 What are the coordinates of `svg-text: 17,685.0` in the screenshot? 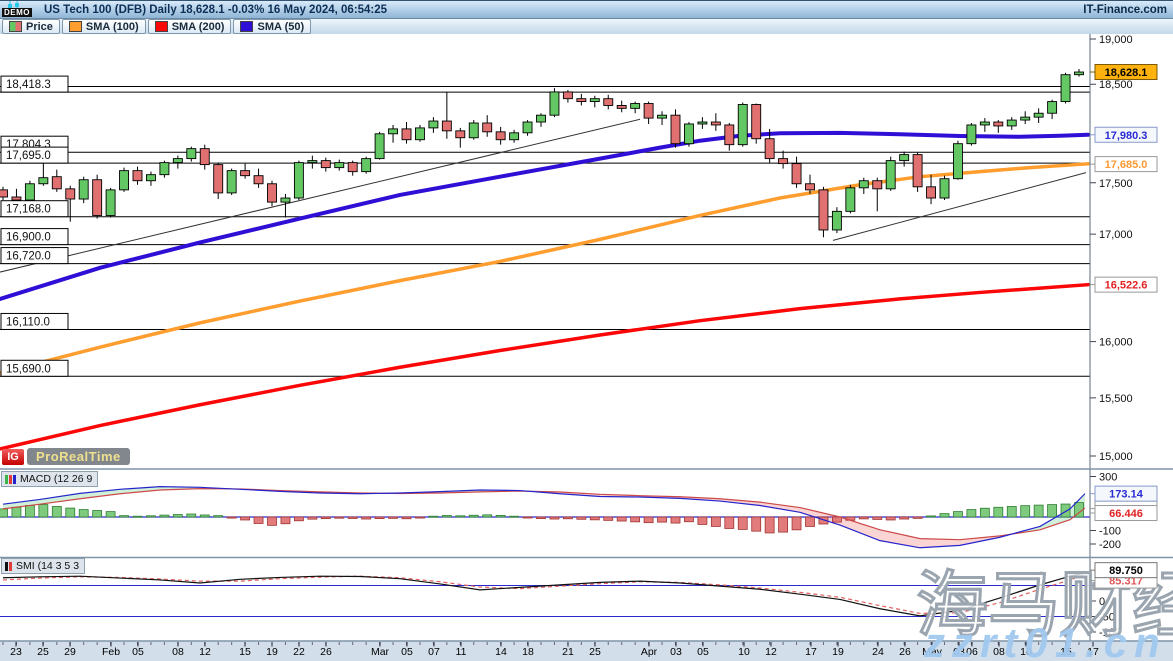 It's located at (1126, 165).